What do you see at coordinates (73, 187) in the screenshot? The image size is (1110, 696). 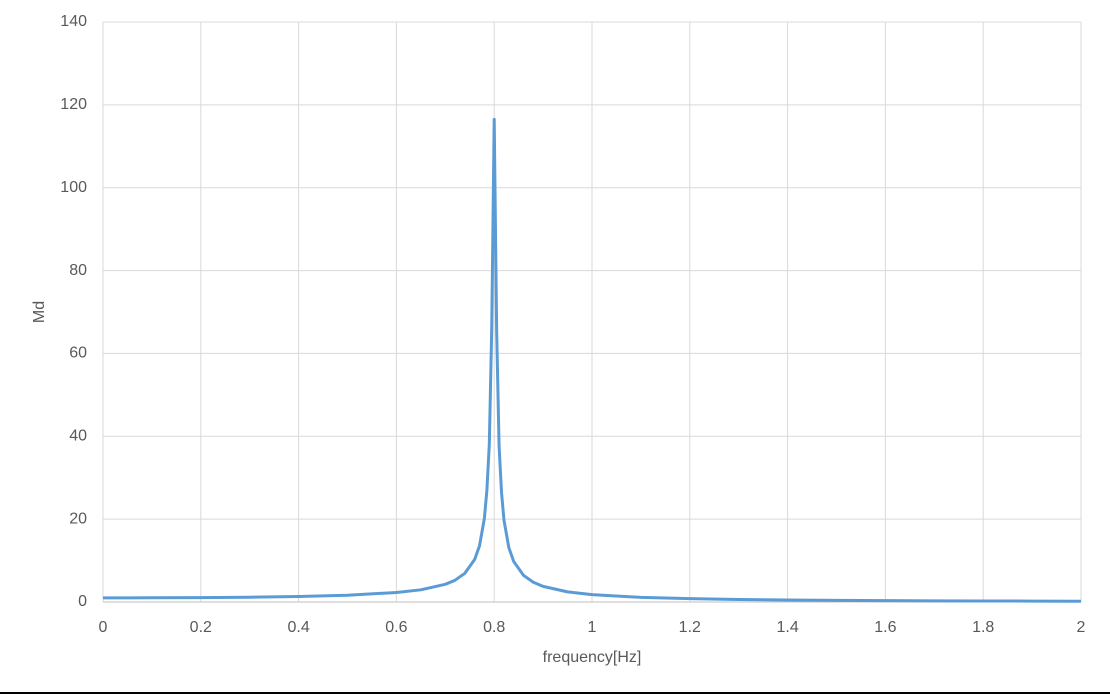 I see `y-tick-label: 100` at bounding box center [73, 187].